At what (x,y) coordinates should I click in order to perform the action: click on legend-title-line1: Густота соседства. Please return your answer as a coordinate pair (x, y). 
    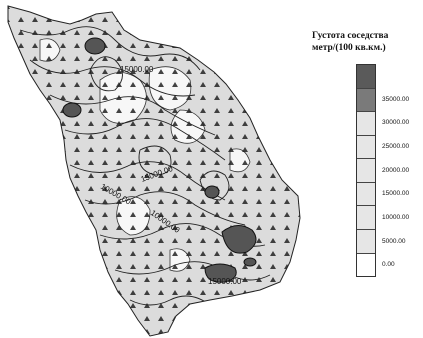
    Looking at the image, I should click on (350, 36).